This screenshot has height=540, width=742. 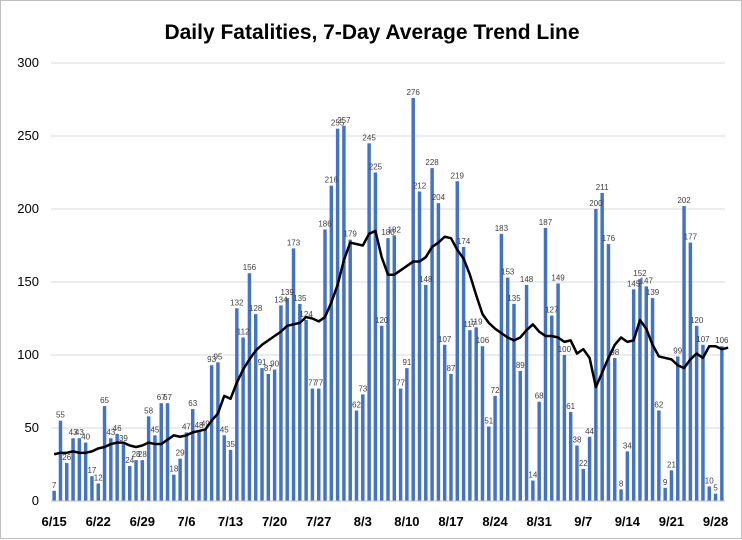 What do you see at coordinates (628, 521) in the screenshot?
I see `x-tick-label: 9/14` at bounding box center [628, 521].